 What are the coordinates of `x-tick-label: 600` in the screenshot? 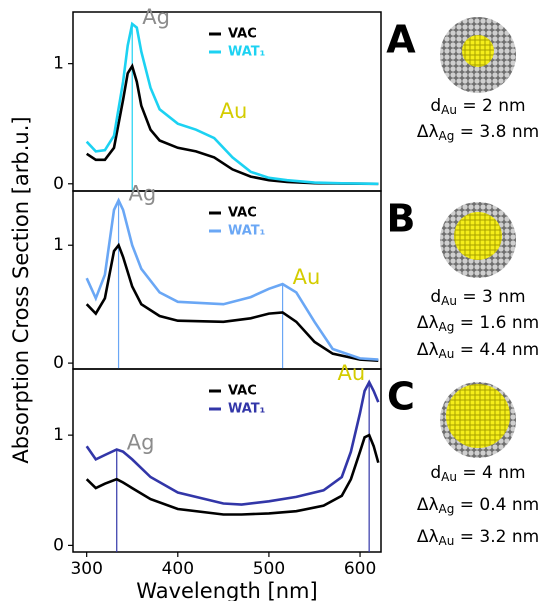 It's located at (360, 569).